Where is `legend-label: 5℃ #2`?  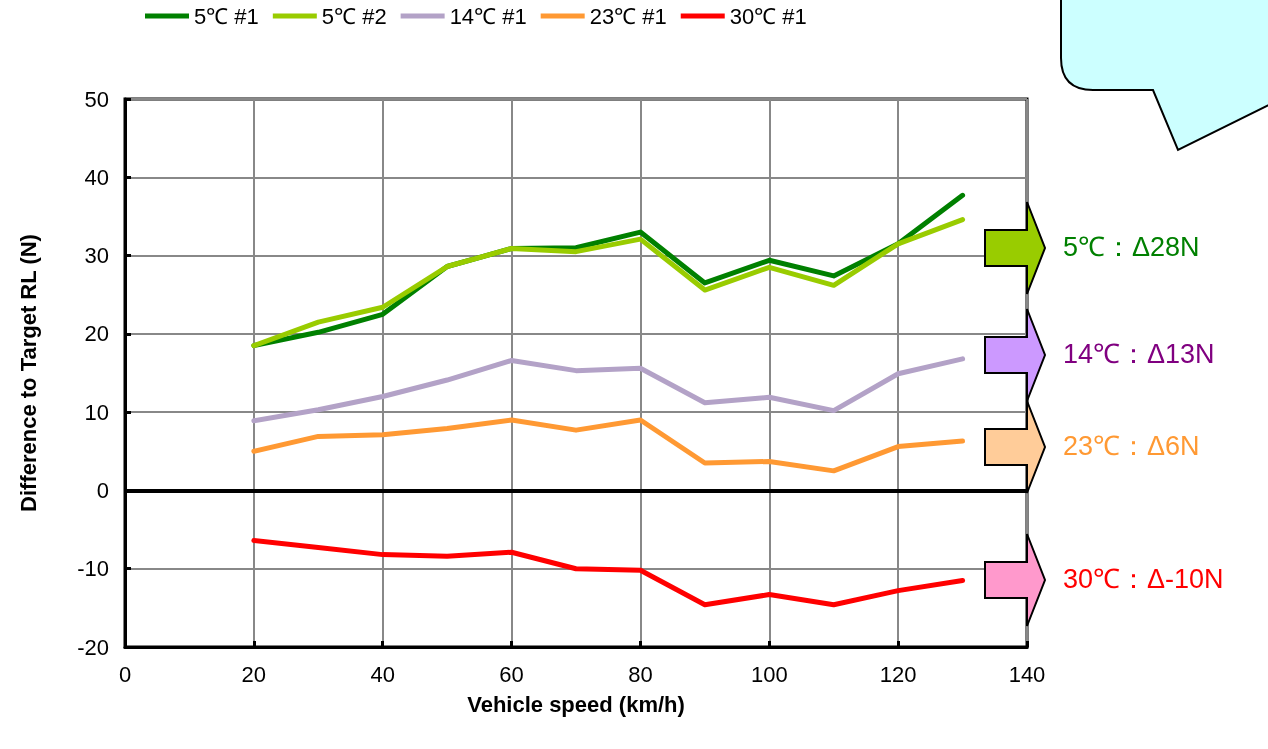 legend-label: 5℃ #2 is located at coordinates (354, 16).